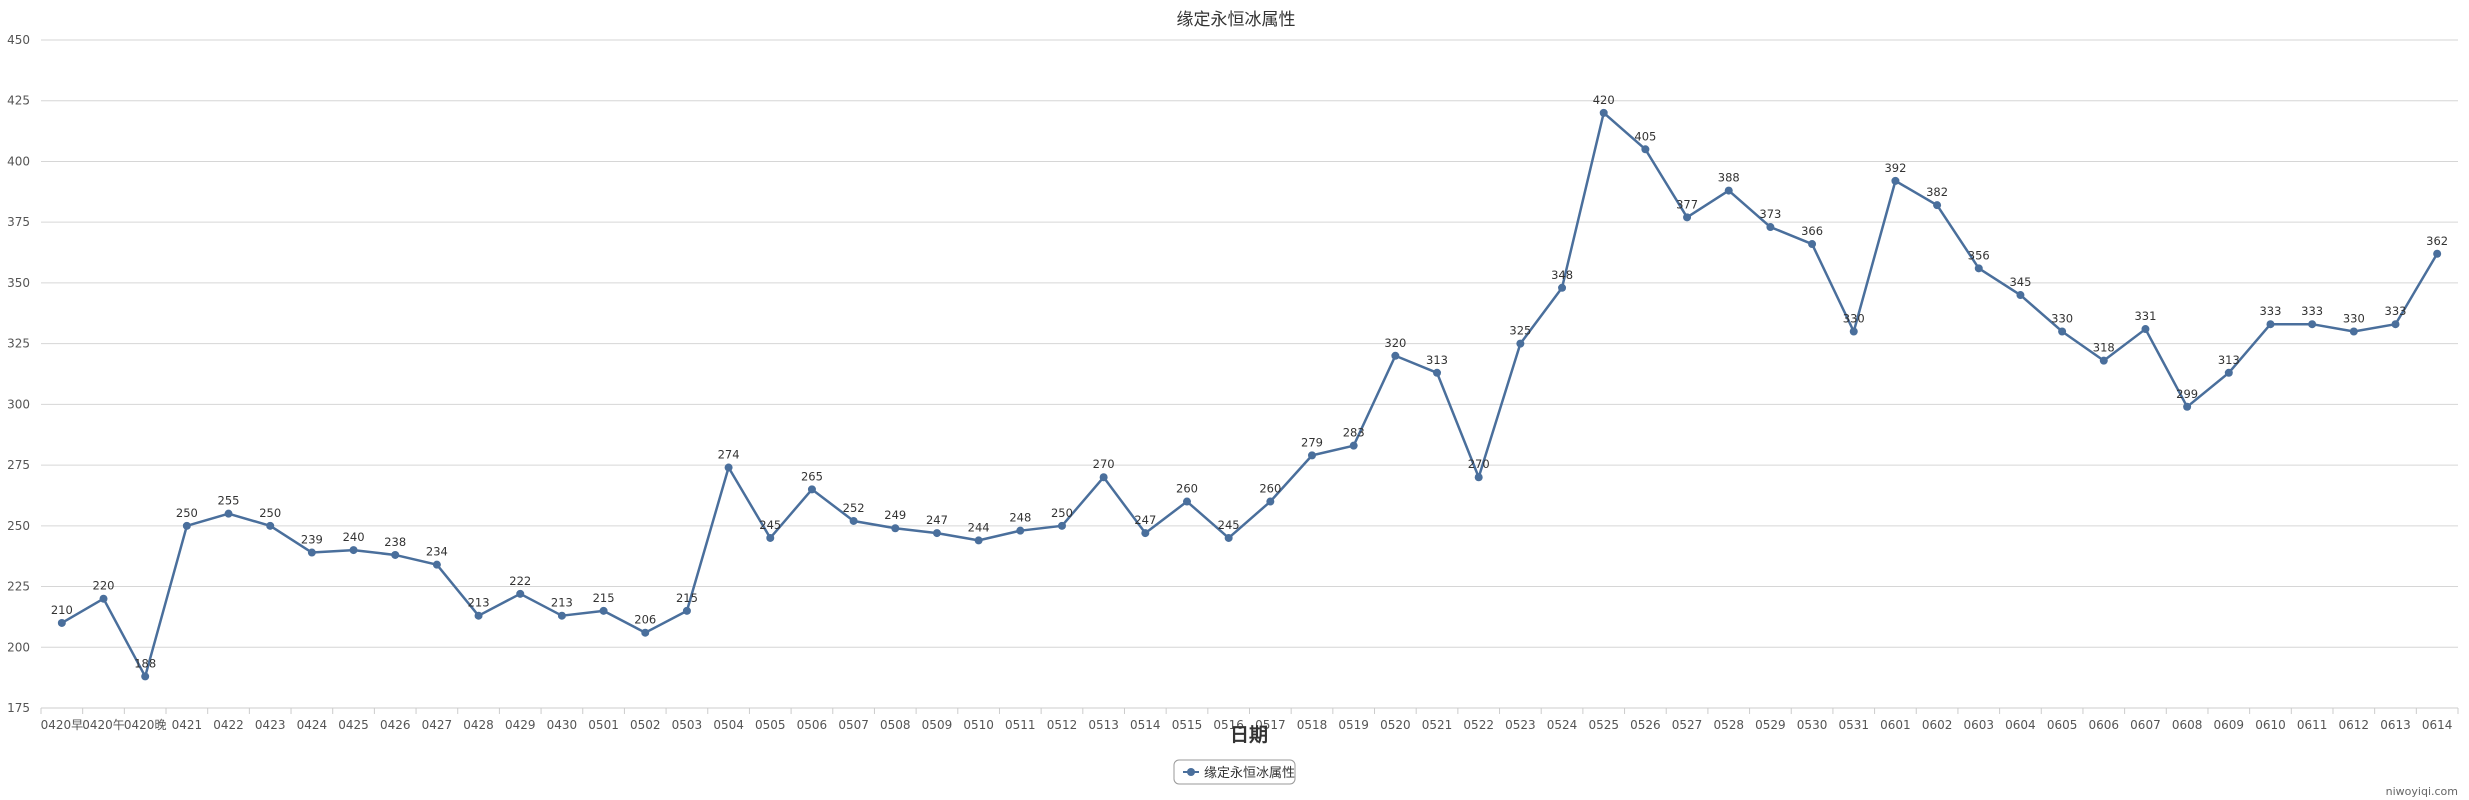 The height and width of the screenshot is (800, 2469). What do you see at coordinates (2437, 241) in the screenshot?
I see `data-label-0614: 362` at bounding box center [2437, 241].